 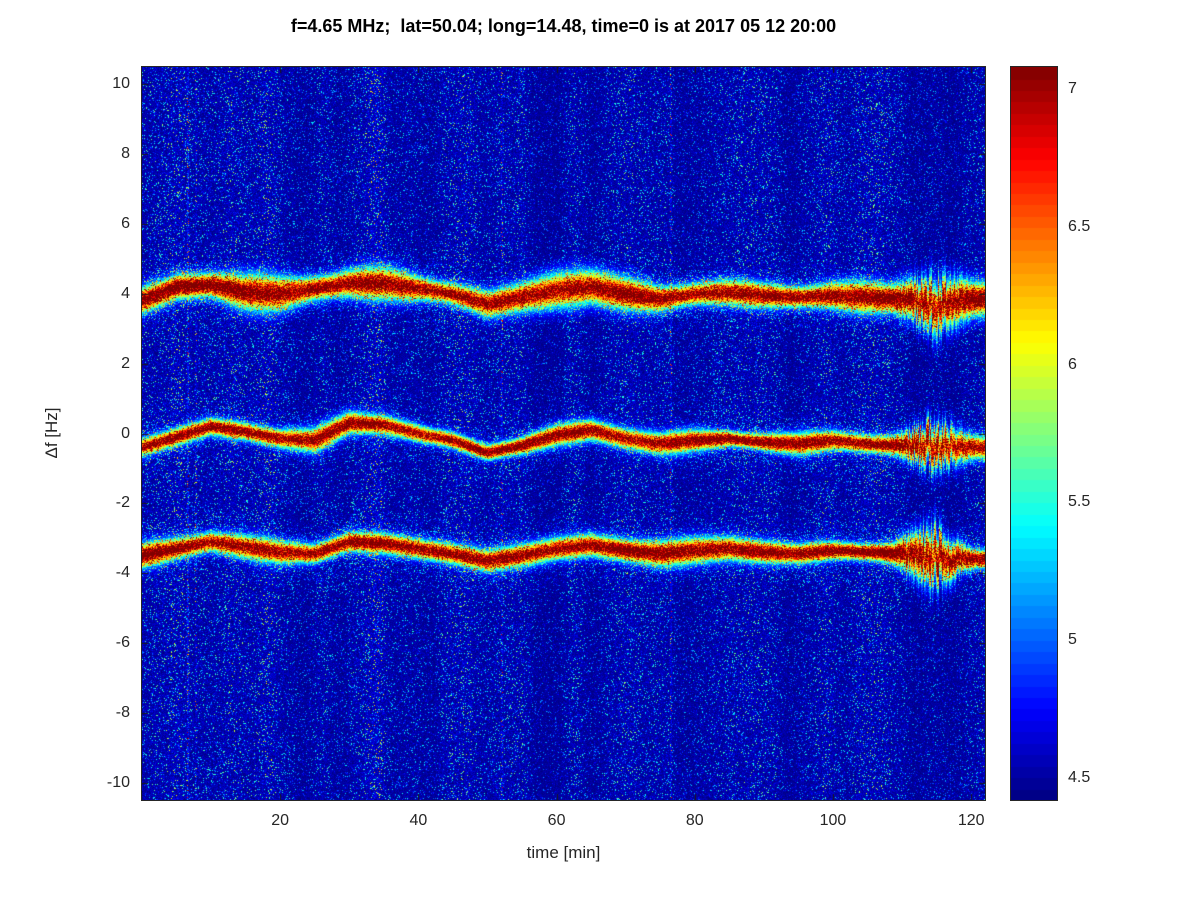 What do you see at coordinates (971, 820) in the screenshot?
I see `x-tick-label: 120` at bounding box center [971, 820].